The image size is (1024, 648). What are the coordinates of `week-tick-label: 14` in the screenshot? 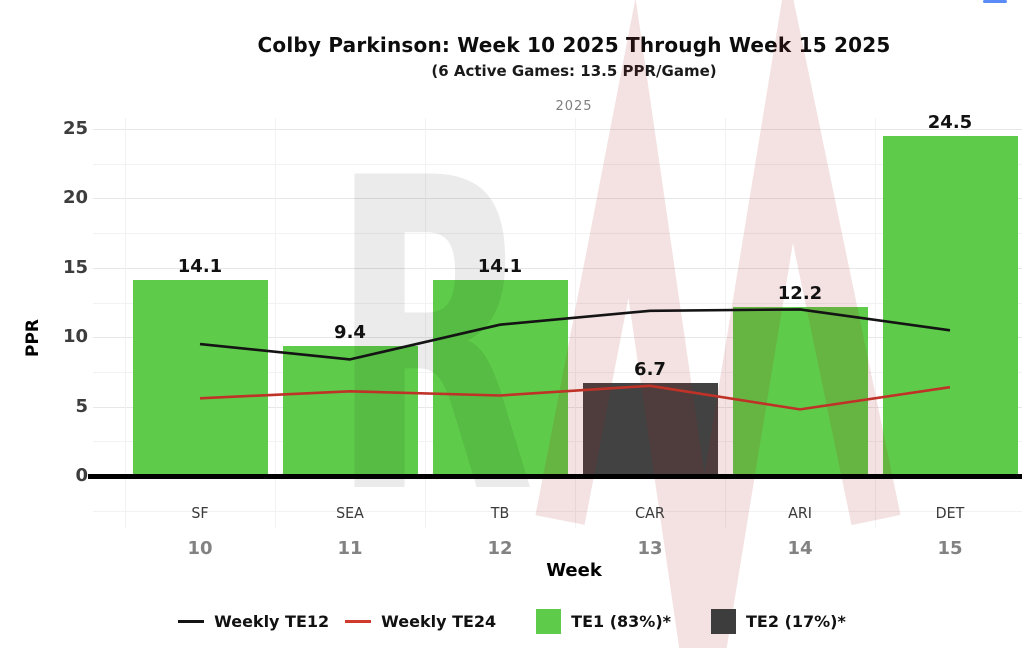 It's located at (800, 548).